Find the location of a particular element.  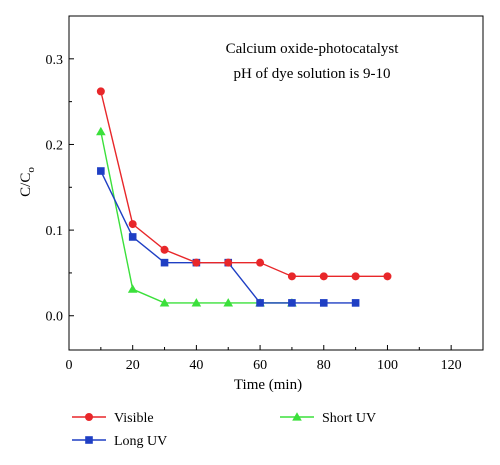

series-line-long-uv is located at coordinates (228, 237).